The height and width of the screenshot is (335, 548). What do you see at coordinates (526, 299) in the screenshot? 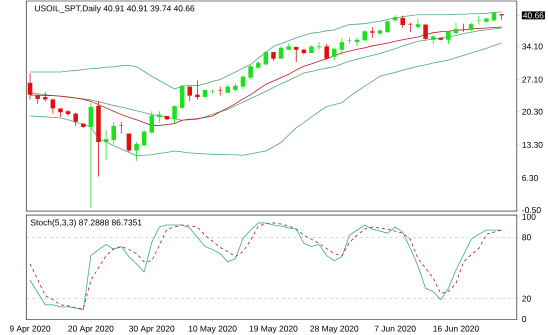
I see `y-tick-label: 20` at bounding box center [526, 299].